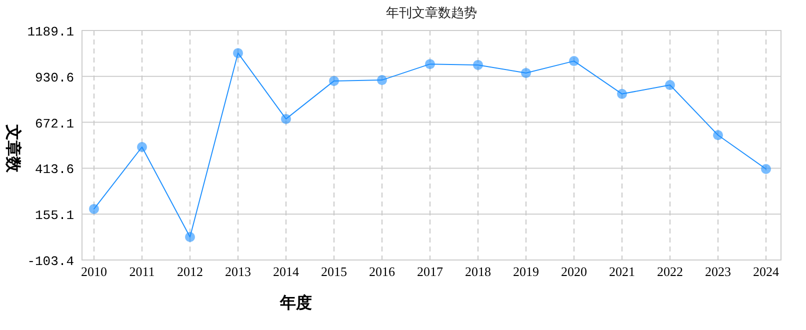  Describe the element at coordinates (50, 32) in the screenshot. I see `y-tick-label: 1189.1` at that location.